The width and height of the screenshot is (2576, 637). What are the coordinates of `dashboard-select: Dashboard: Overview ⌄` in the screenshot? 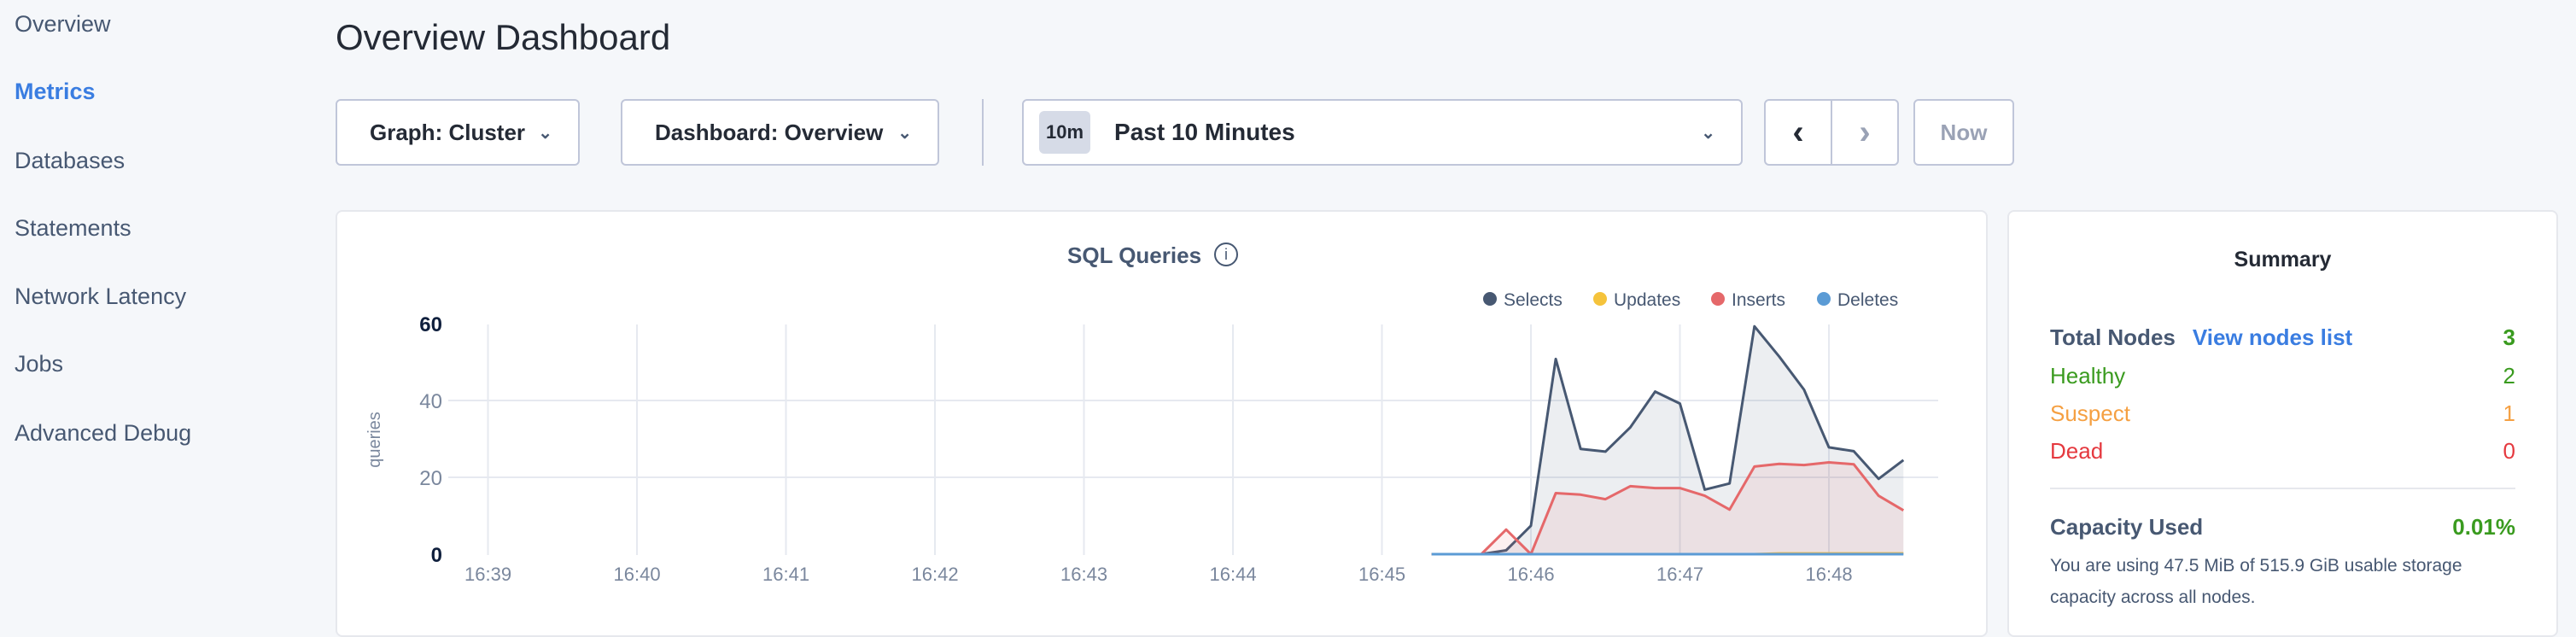 It's located at (780, 132).